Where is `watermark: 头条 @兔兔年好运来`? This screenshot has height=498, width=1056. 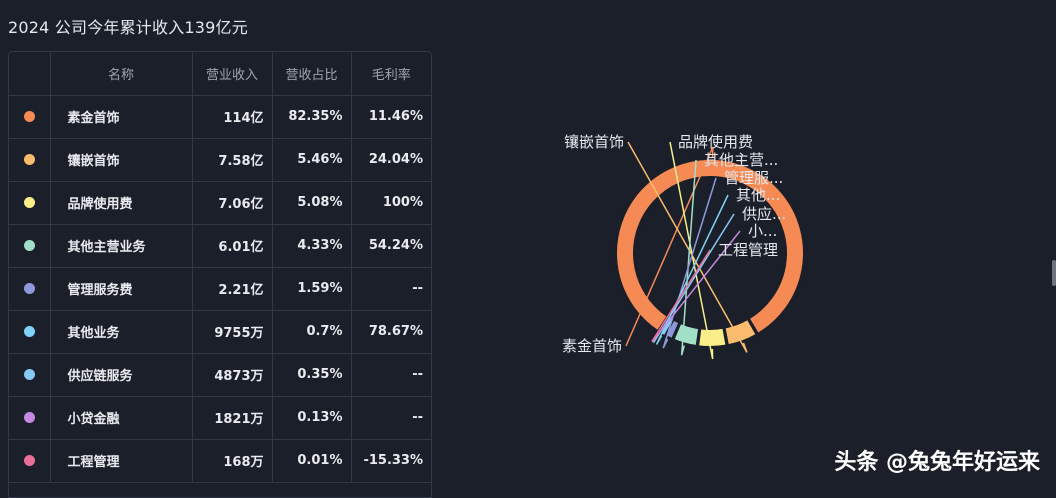
watermark: 头条 @兔兔年好运来 is located at coordinates (937, 462).